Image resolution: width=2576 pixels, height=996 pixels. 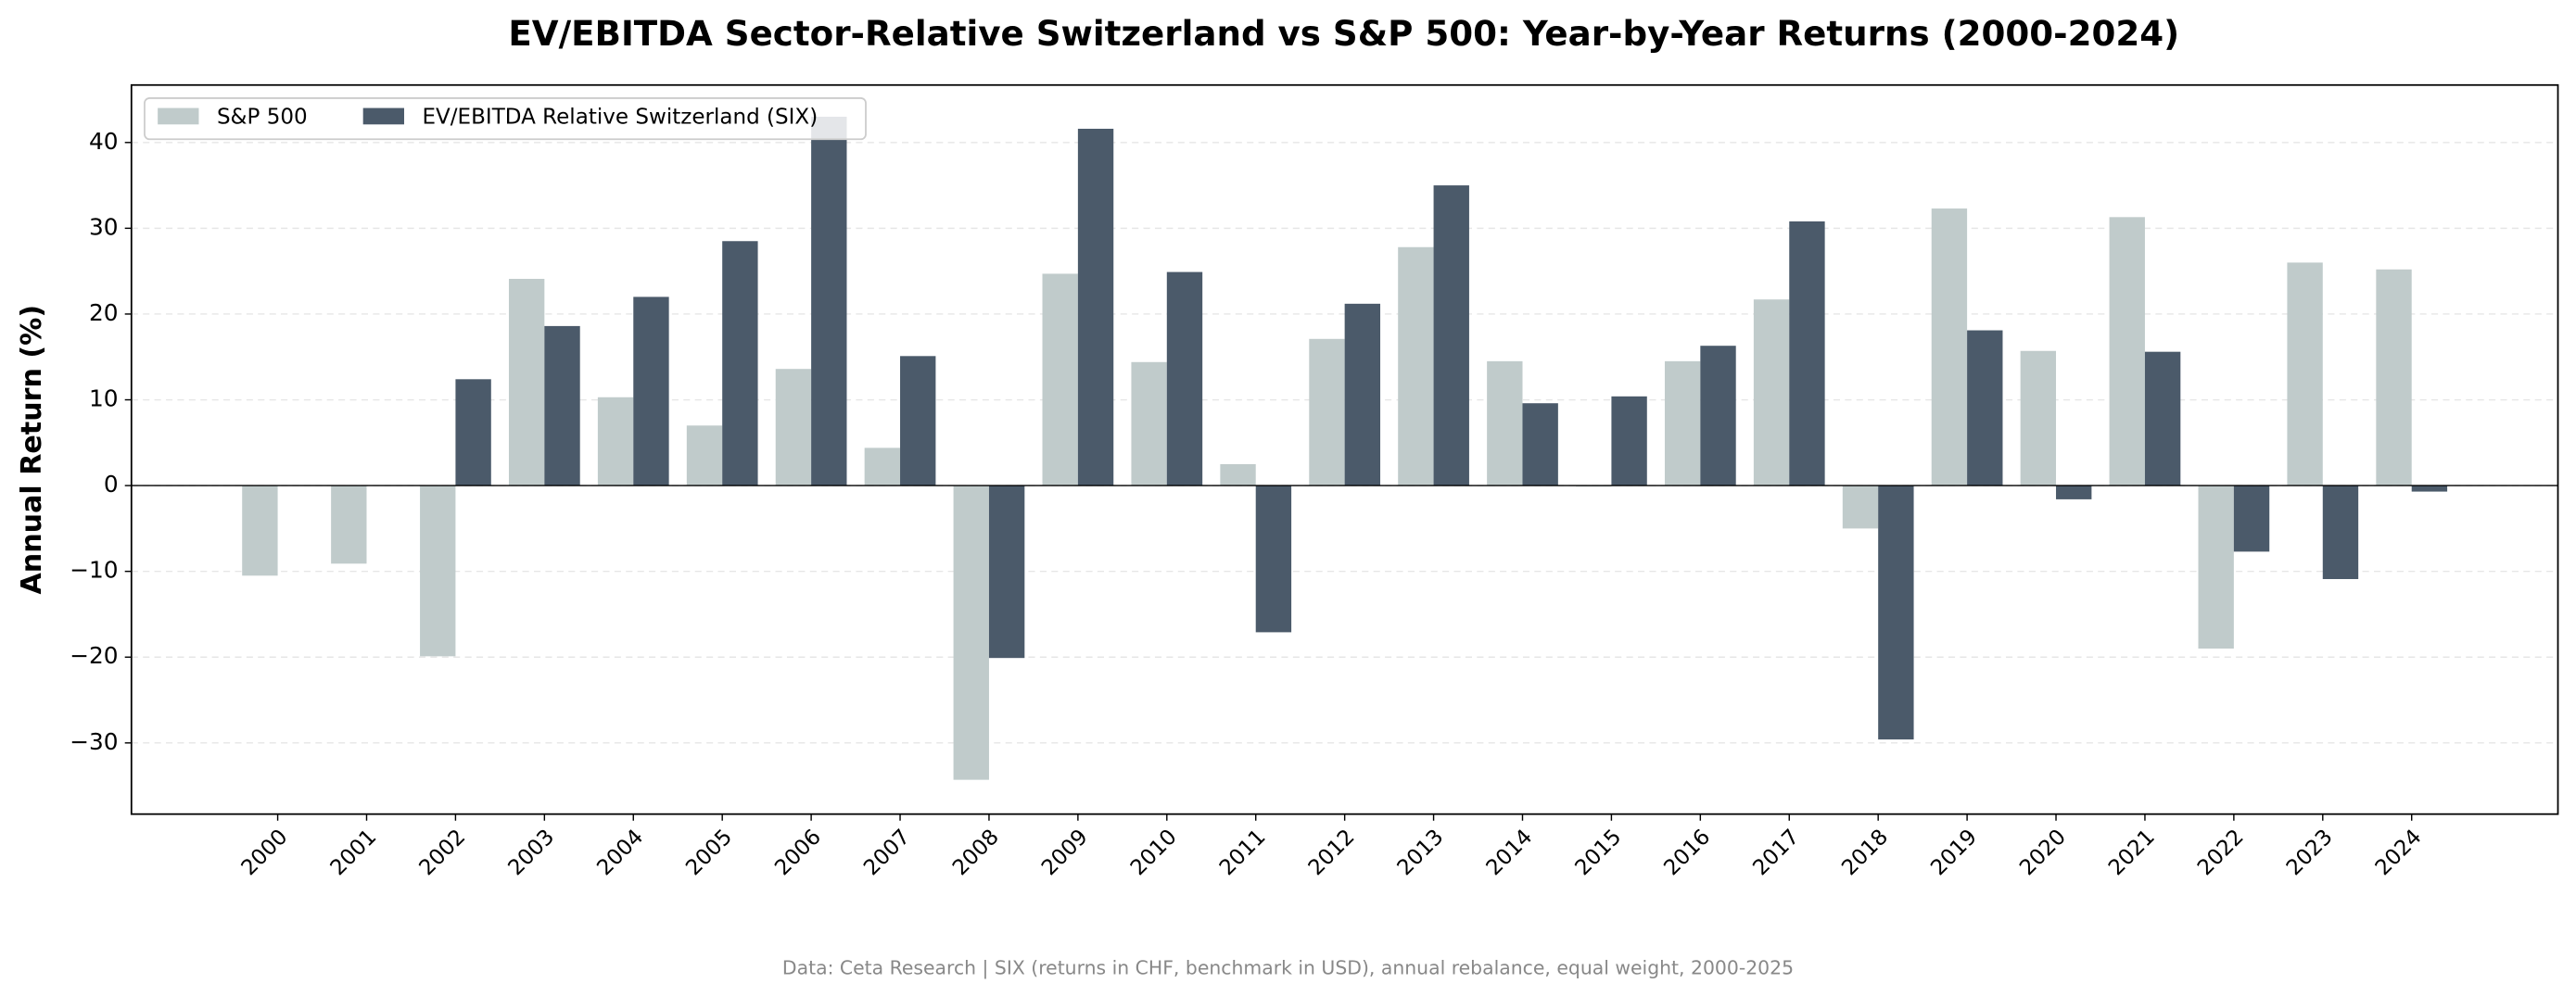 What do you see at coordinates (104, 141) in the screenshot?
I see `y-tick-label: 40` at bounding box center [104, 141].